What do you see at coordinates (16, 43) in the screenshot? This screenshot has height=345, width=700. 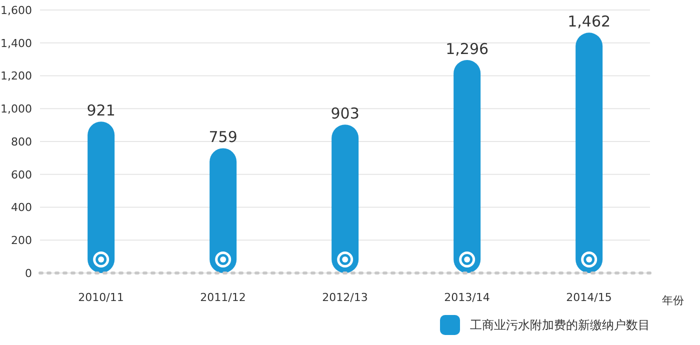 I see `y-tick-label: 1,400` at bounding box center [16, 43].